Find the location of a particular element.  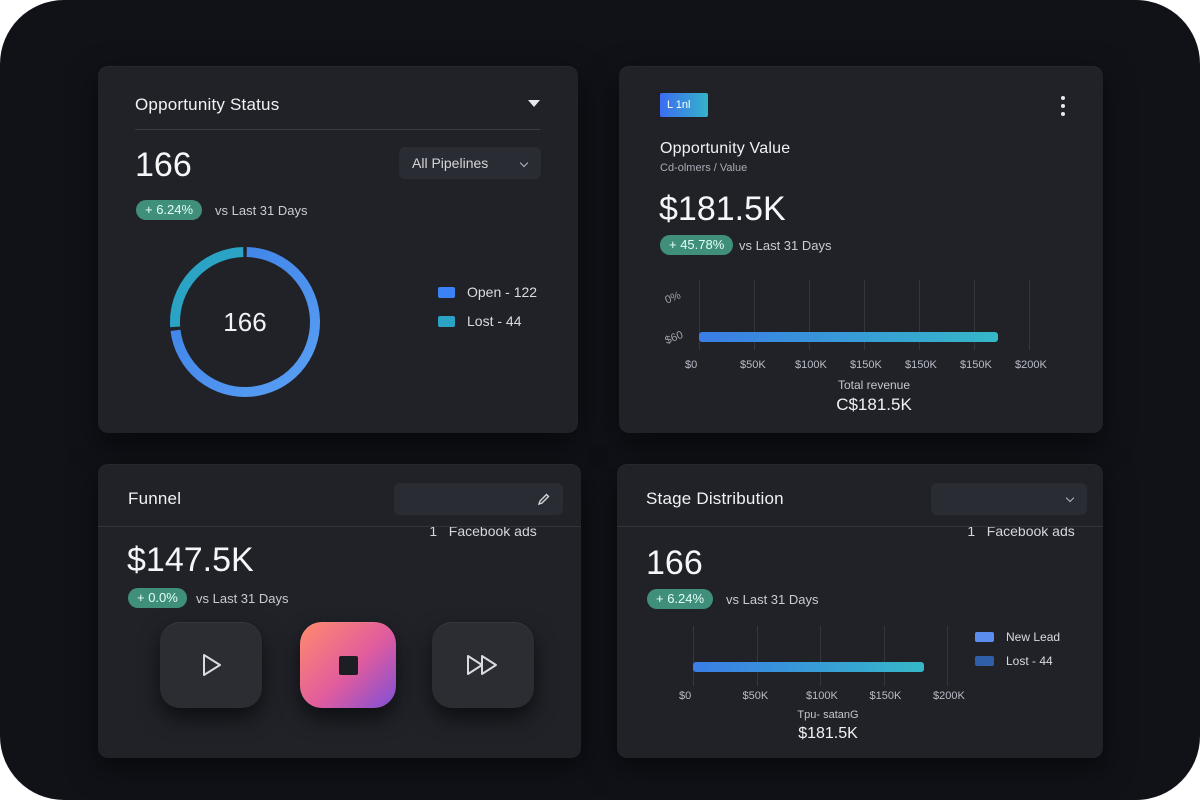

stop-button is located at coordinates (348, 665).